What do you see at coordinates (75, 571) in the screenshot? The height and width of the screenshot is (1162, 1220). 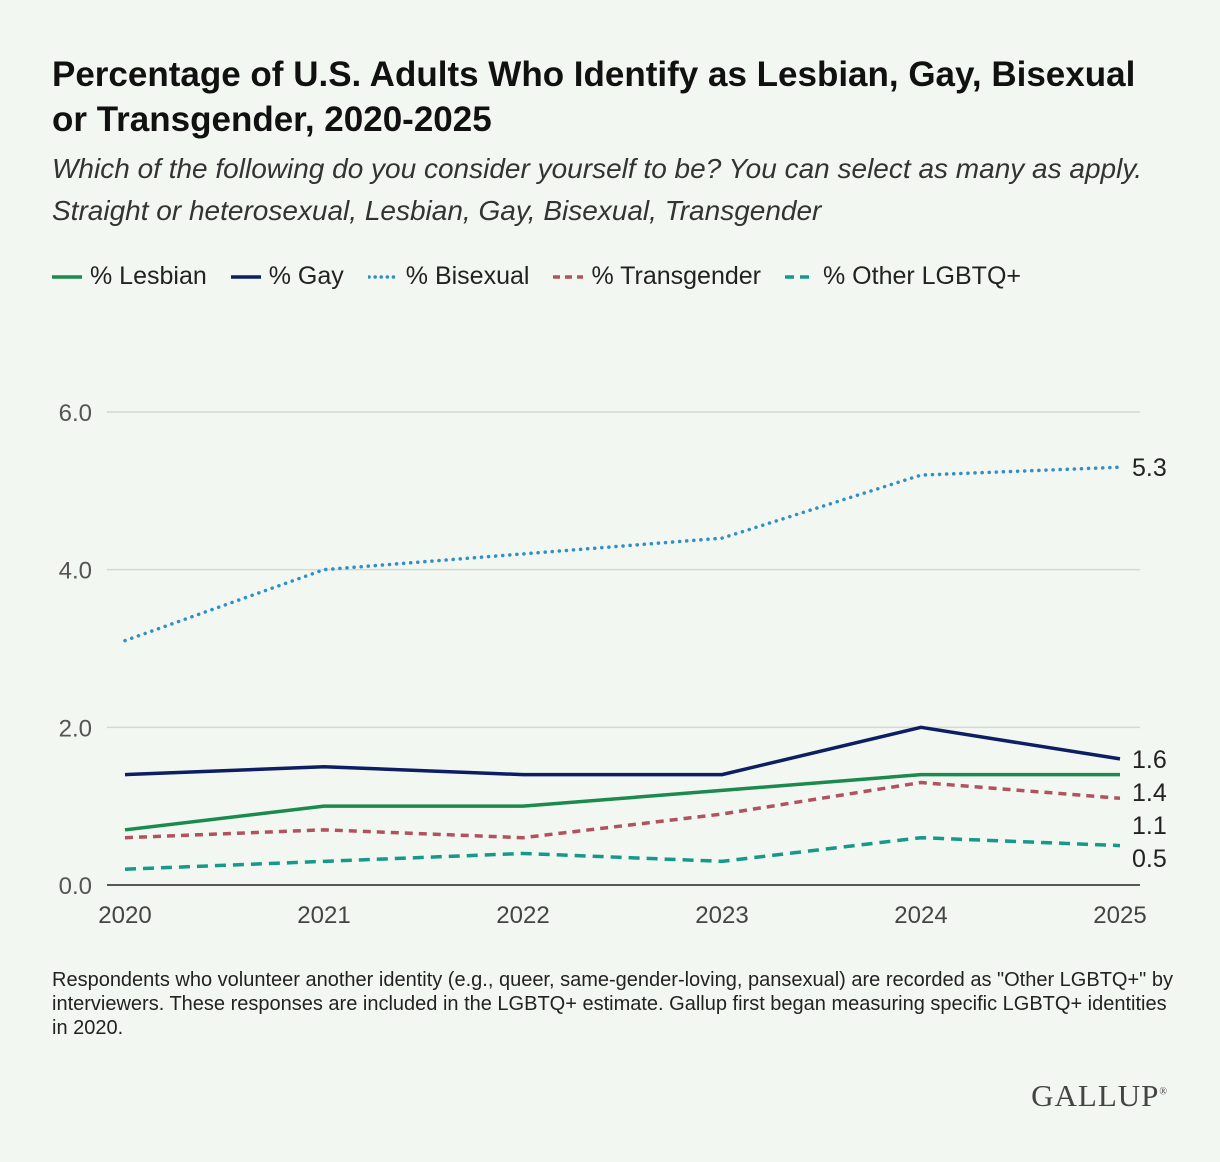 I see `y-tick-label-2: 4.0` at bounding box center [75, 571].